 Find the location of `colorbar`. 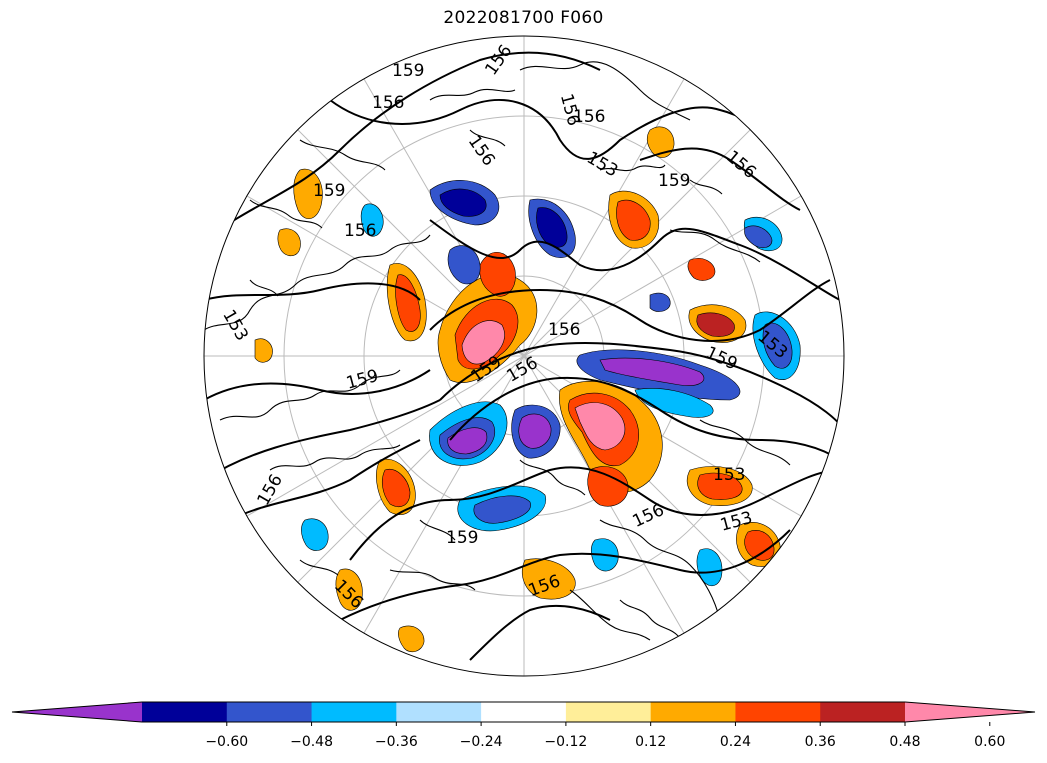

colorbar is located at coordinates (523, 713).